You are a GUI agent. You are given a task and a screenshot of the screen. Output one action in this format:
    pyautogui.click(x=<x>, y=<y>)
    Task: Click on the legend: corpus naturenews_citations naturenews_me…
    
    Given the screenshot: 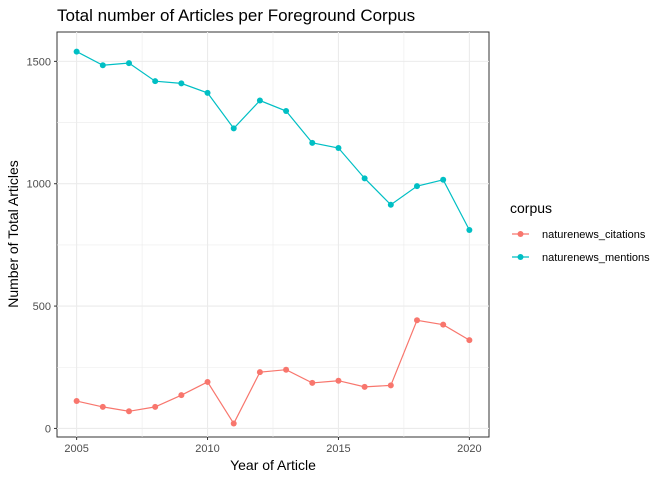 What is the action you would take?
    pyautogui.click(x=580, y=232)
    